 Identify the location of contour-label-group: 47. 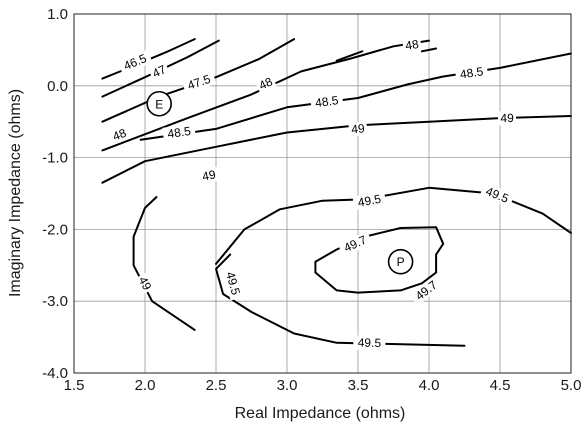
(159, 71).